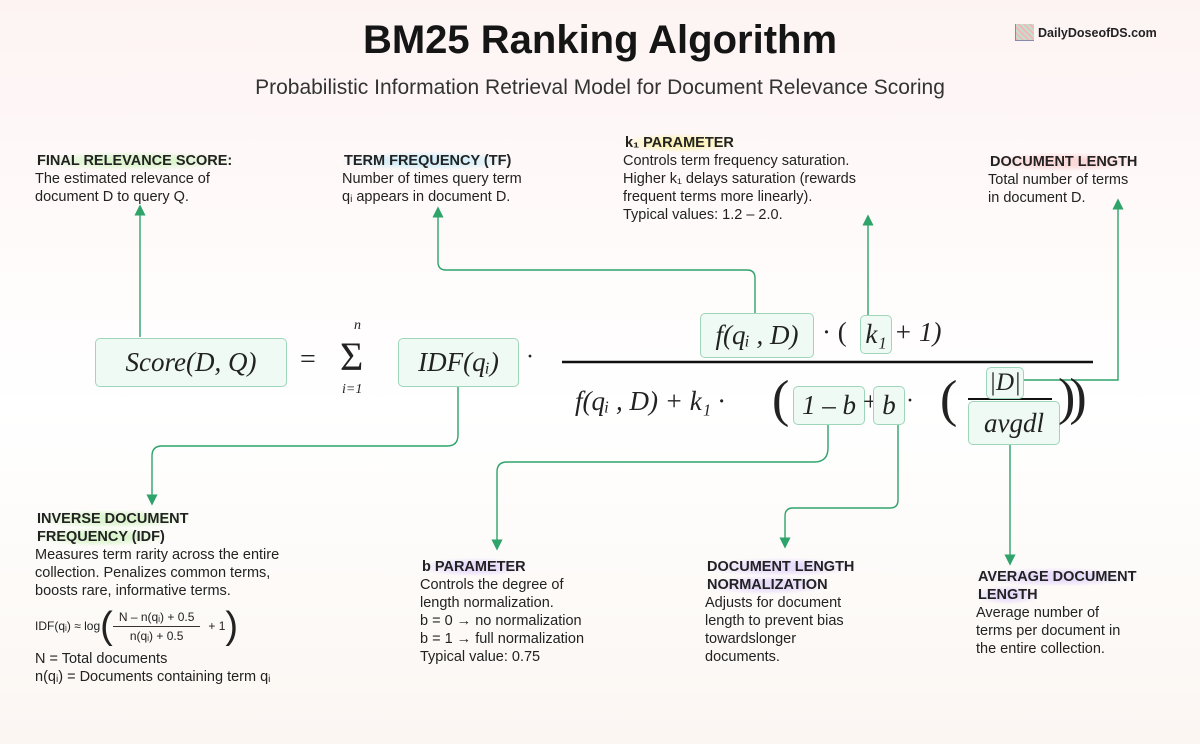  I want to click on brand-text: DailyDoseofDS.com, so click(1097, 32).